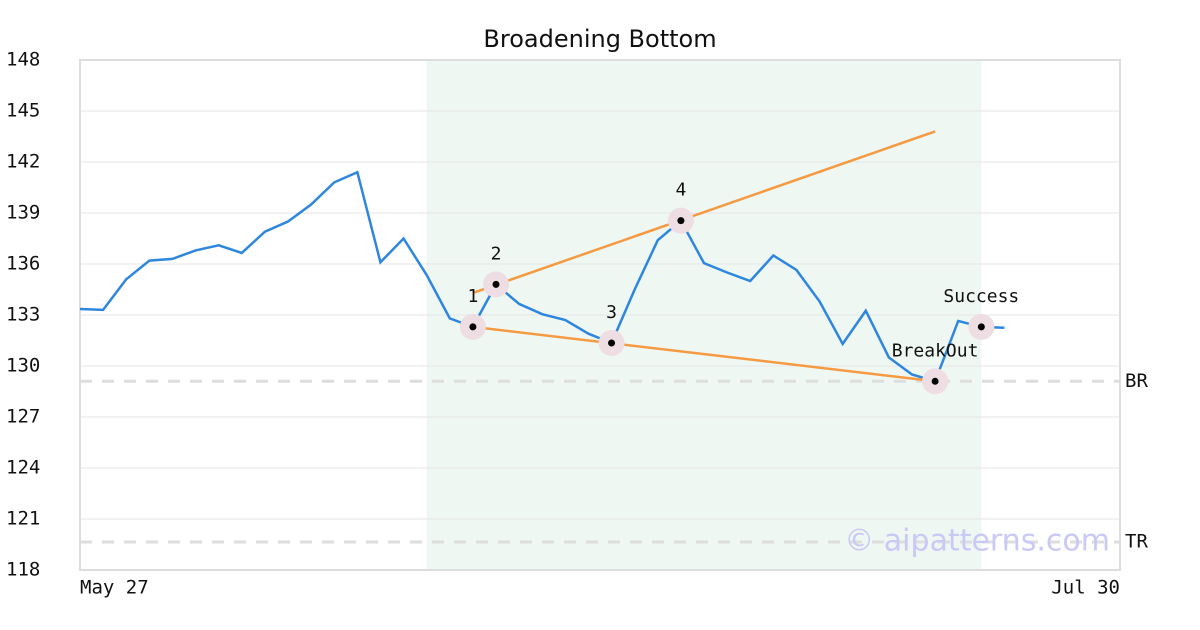 The width and height of the screenshot is (1200, 630). What do you see at coordinates (23, 417) in the screenshot?
I see `y-tick-label: 127` at bounding box center [23, 417].